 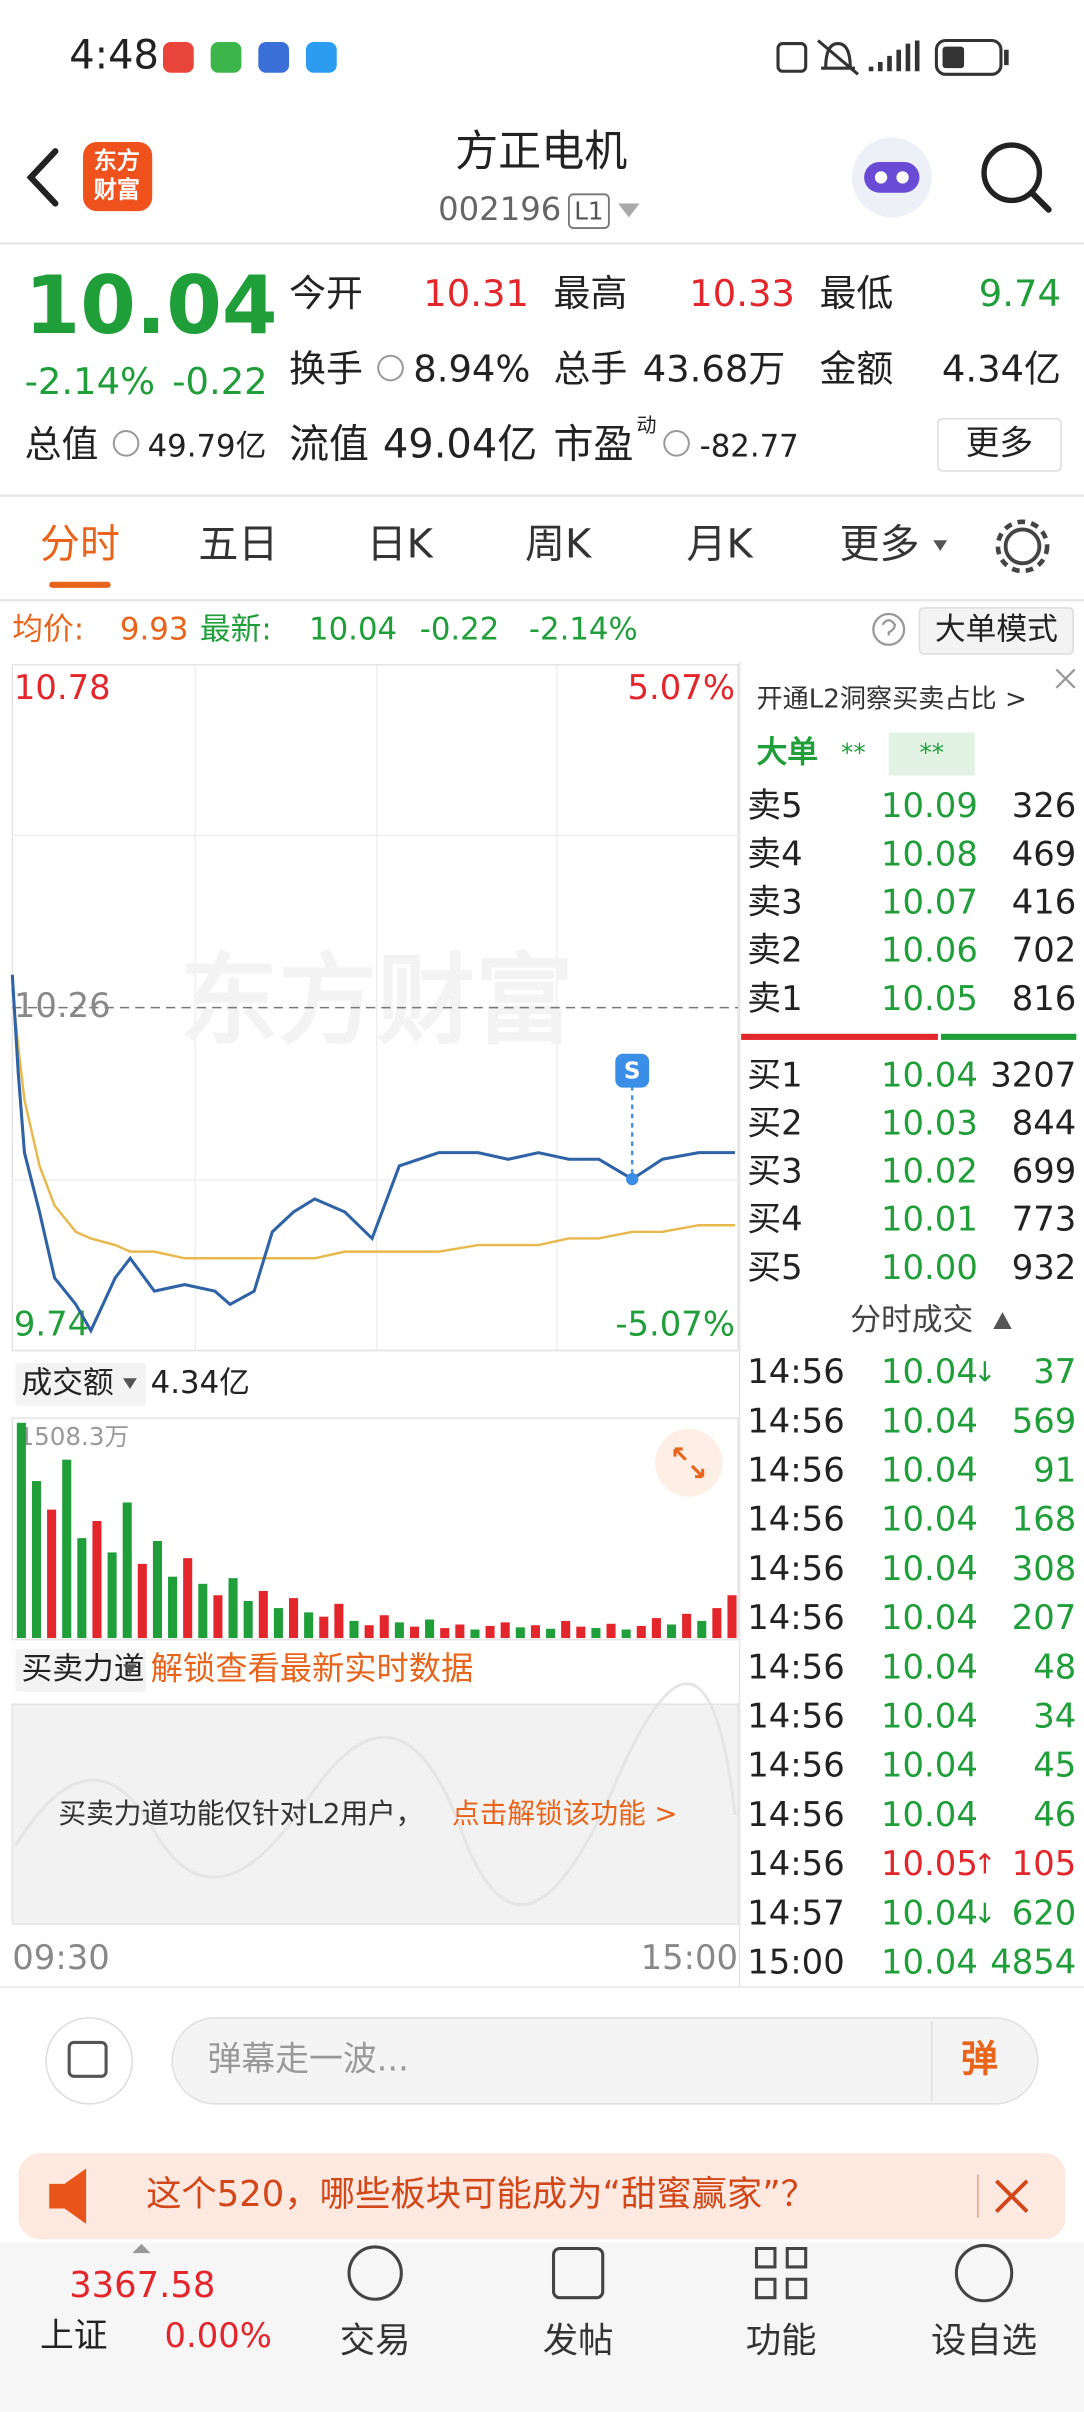 I want to click on volume-selector, so click(x=81, y=1384).